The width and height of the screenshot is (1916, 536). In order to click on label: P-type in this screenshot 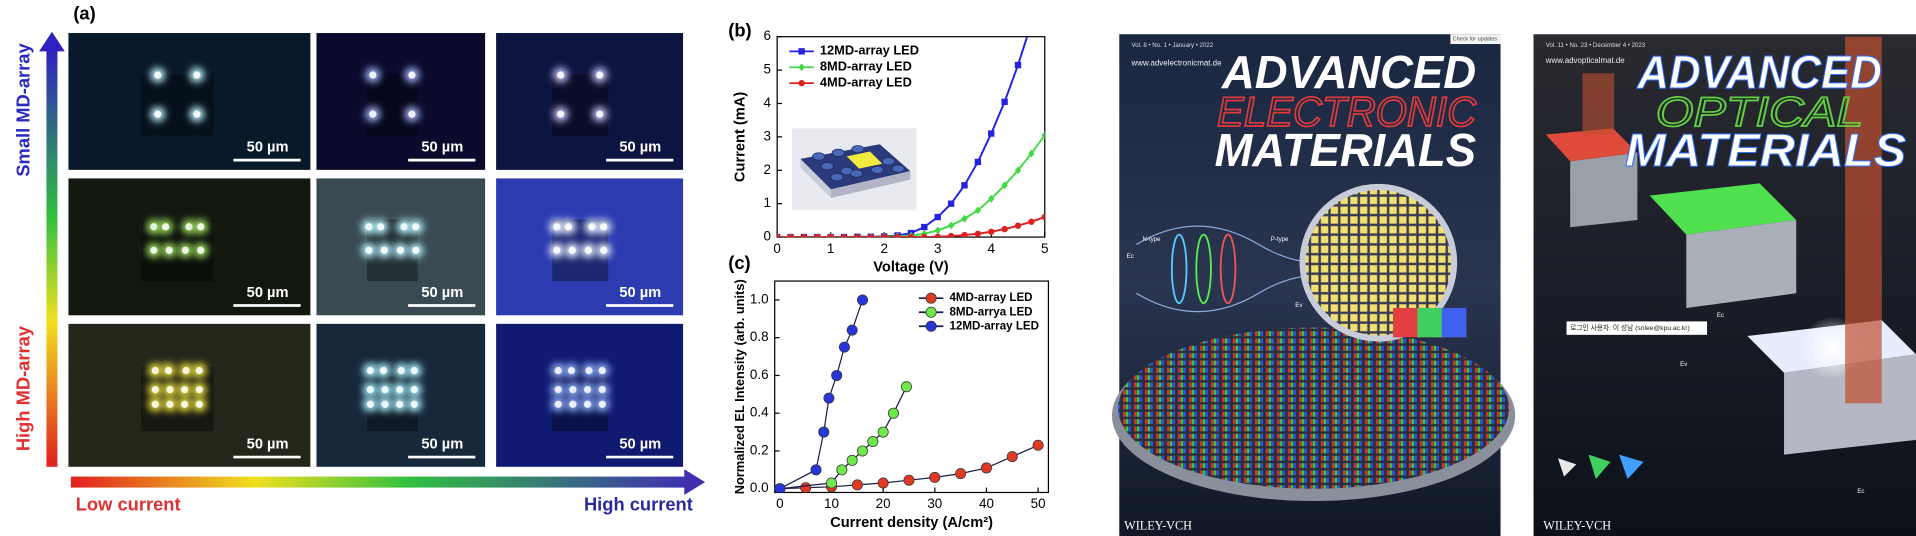, I will do `click(1280, 239)`.